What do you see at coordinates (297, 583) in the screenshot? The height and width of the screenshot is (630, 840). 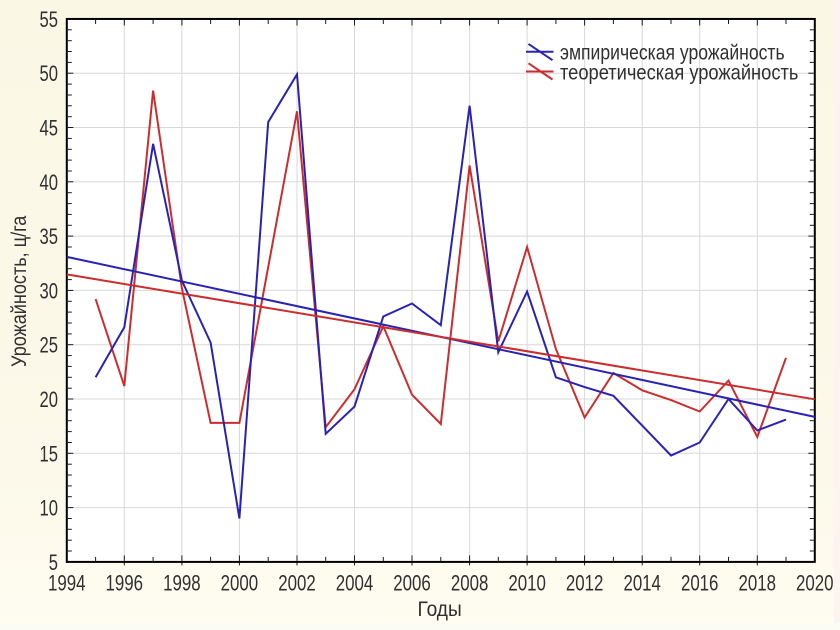 I see `svg-text: 2002` at bounding box center [297, 583].